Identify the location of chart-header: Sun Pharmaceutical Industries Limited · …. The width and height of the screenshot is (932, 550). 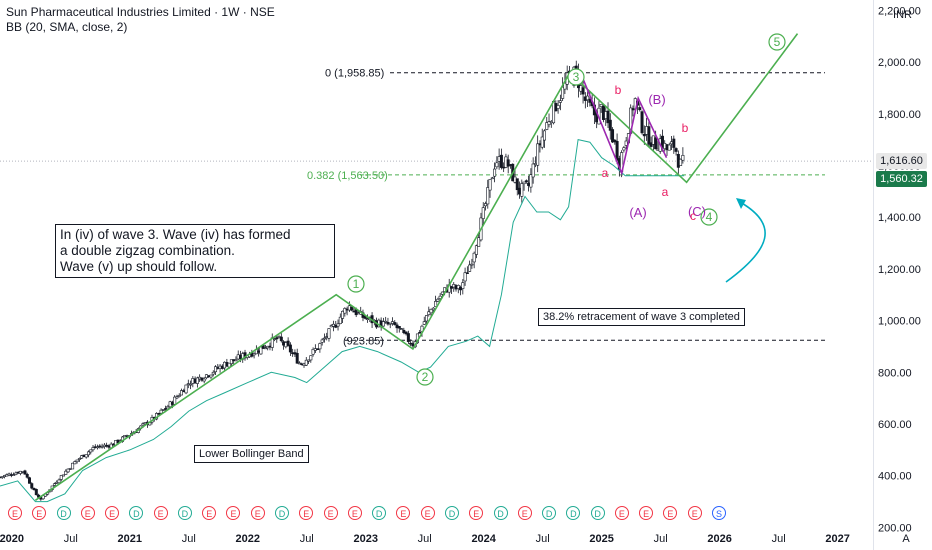
(140, 20).